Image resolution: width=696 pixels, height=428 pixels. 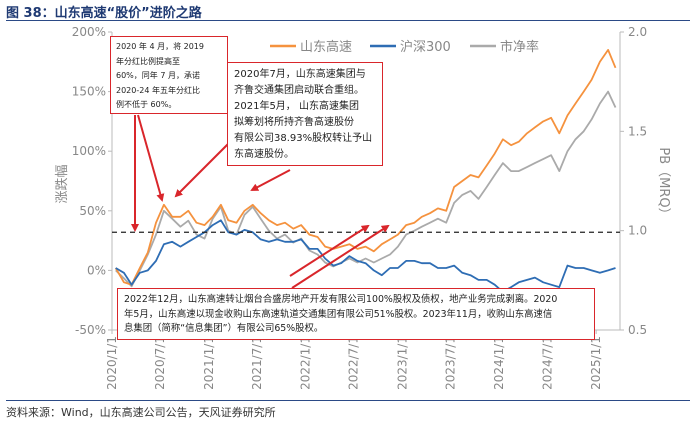 What do you see at coordinates (96, 270) in the screenshot?
I see `y-tick-label: 0%` at bounding box center [96, 270].